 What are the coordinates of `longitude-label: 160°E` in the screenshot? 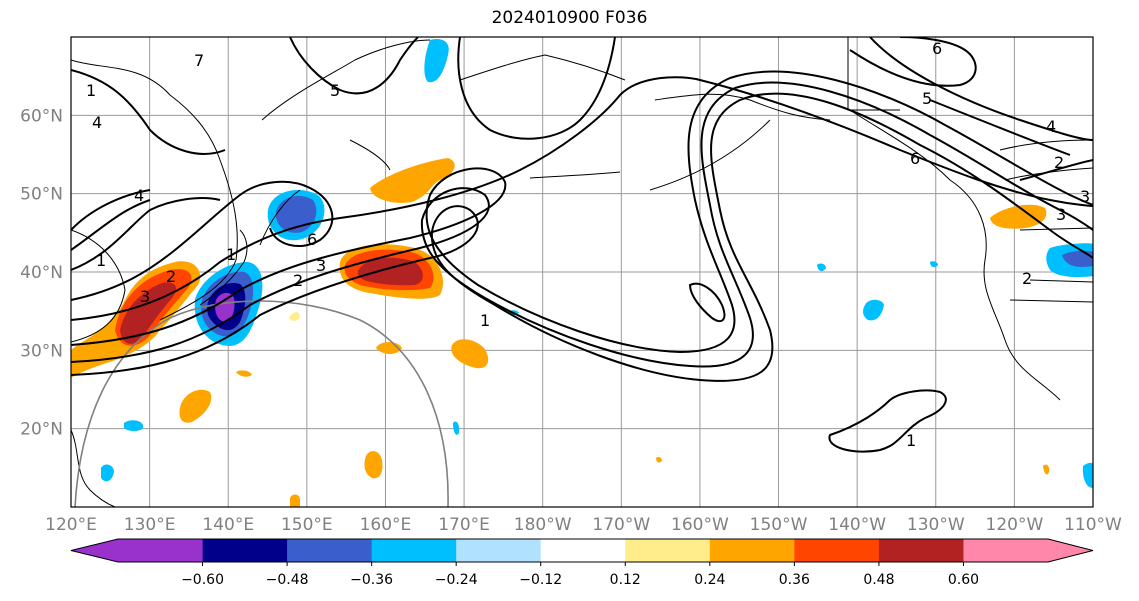 It's located at (386, 525).